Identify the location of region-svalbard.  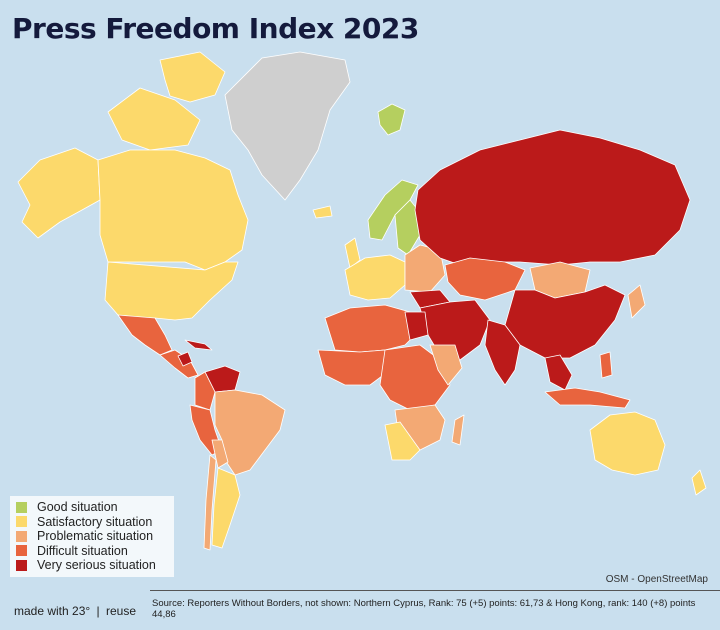
(391, 119).